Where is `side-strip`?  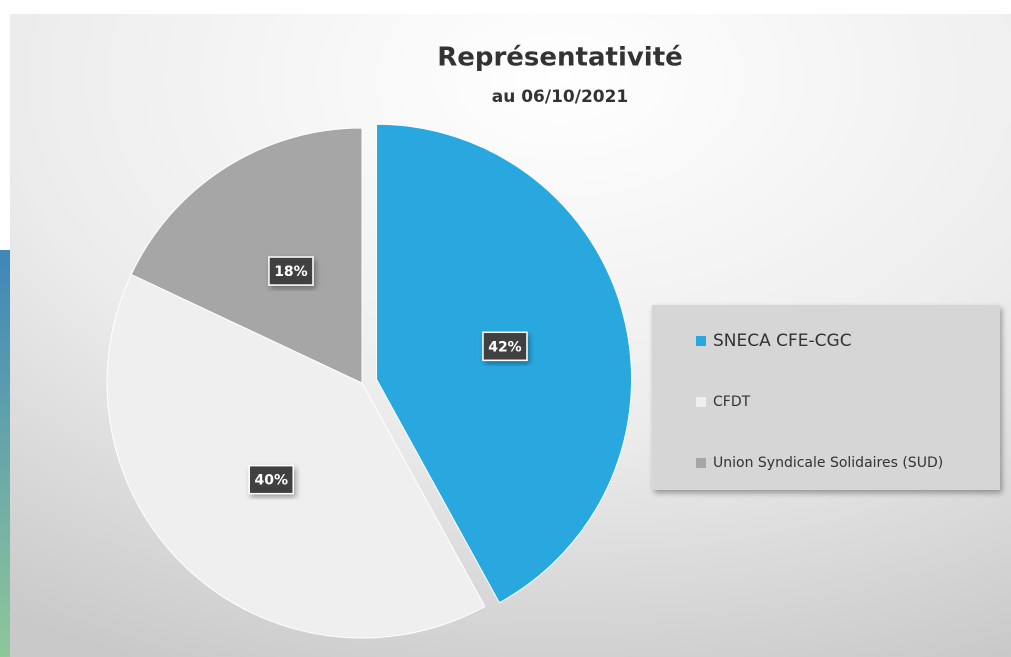
side-strip is located at coordinates (6, 453).